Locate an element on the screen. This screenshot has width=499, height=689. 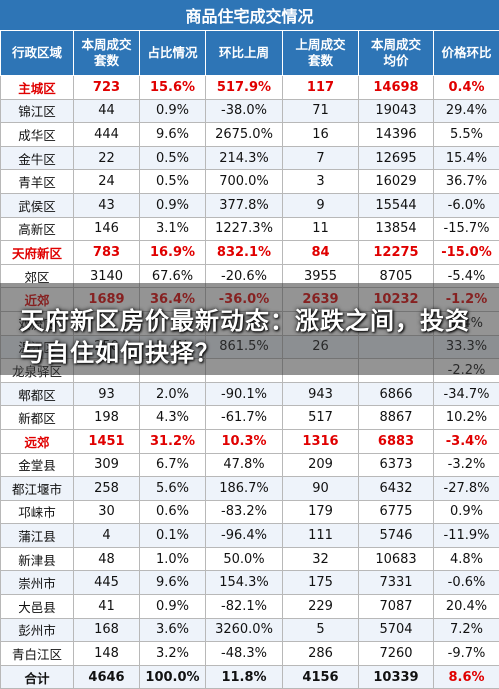
district-name-cell: 金堂县 is located at coordinates (37, 465).